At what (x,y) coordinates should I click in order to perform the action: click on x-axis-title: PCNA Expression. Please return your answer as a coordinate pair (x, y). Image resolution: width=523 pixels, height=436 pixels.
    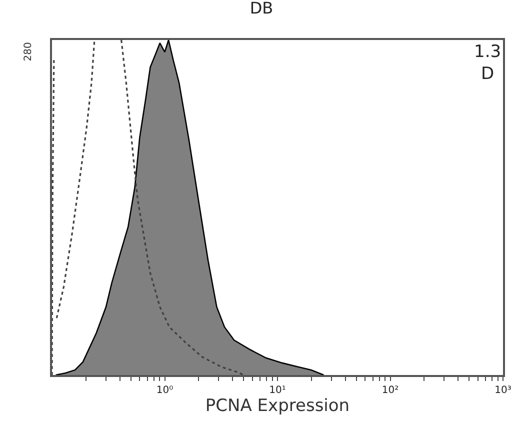
    Looking at the image, I should click on (277, 406).